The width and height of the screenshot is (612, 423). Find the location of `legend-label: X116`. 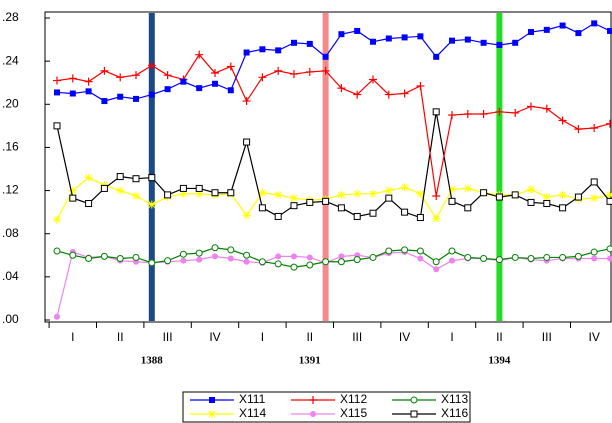

legend-label: X116 is located at coordinates (454, 413).